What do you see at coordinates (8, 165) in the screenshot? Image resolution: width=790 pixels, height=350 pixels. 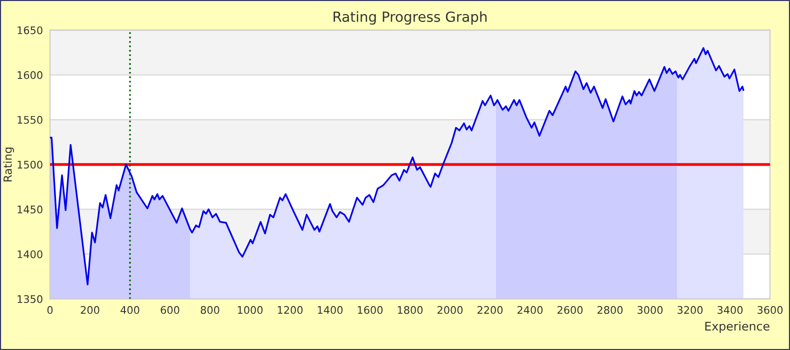 I see `y-axis-title: Rating` at bounding box center [8, 165].